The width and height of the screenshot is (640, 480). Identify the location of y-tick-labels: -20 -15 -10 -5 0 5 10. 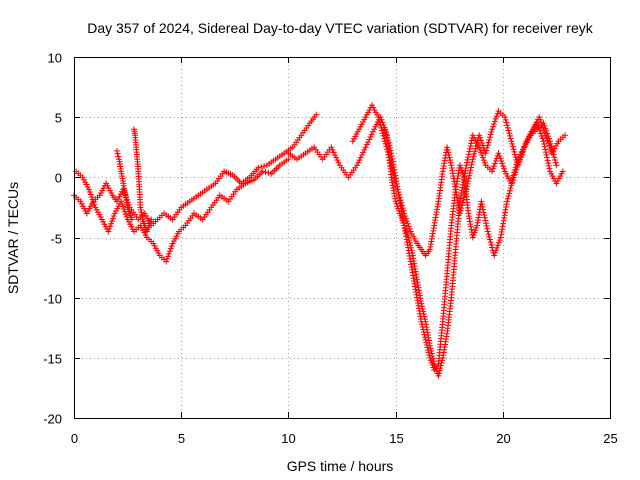
(52, 239).